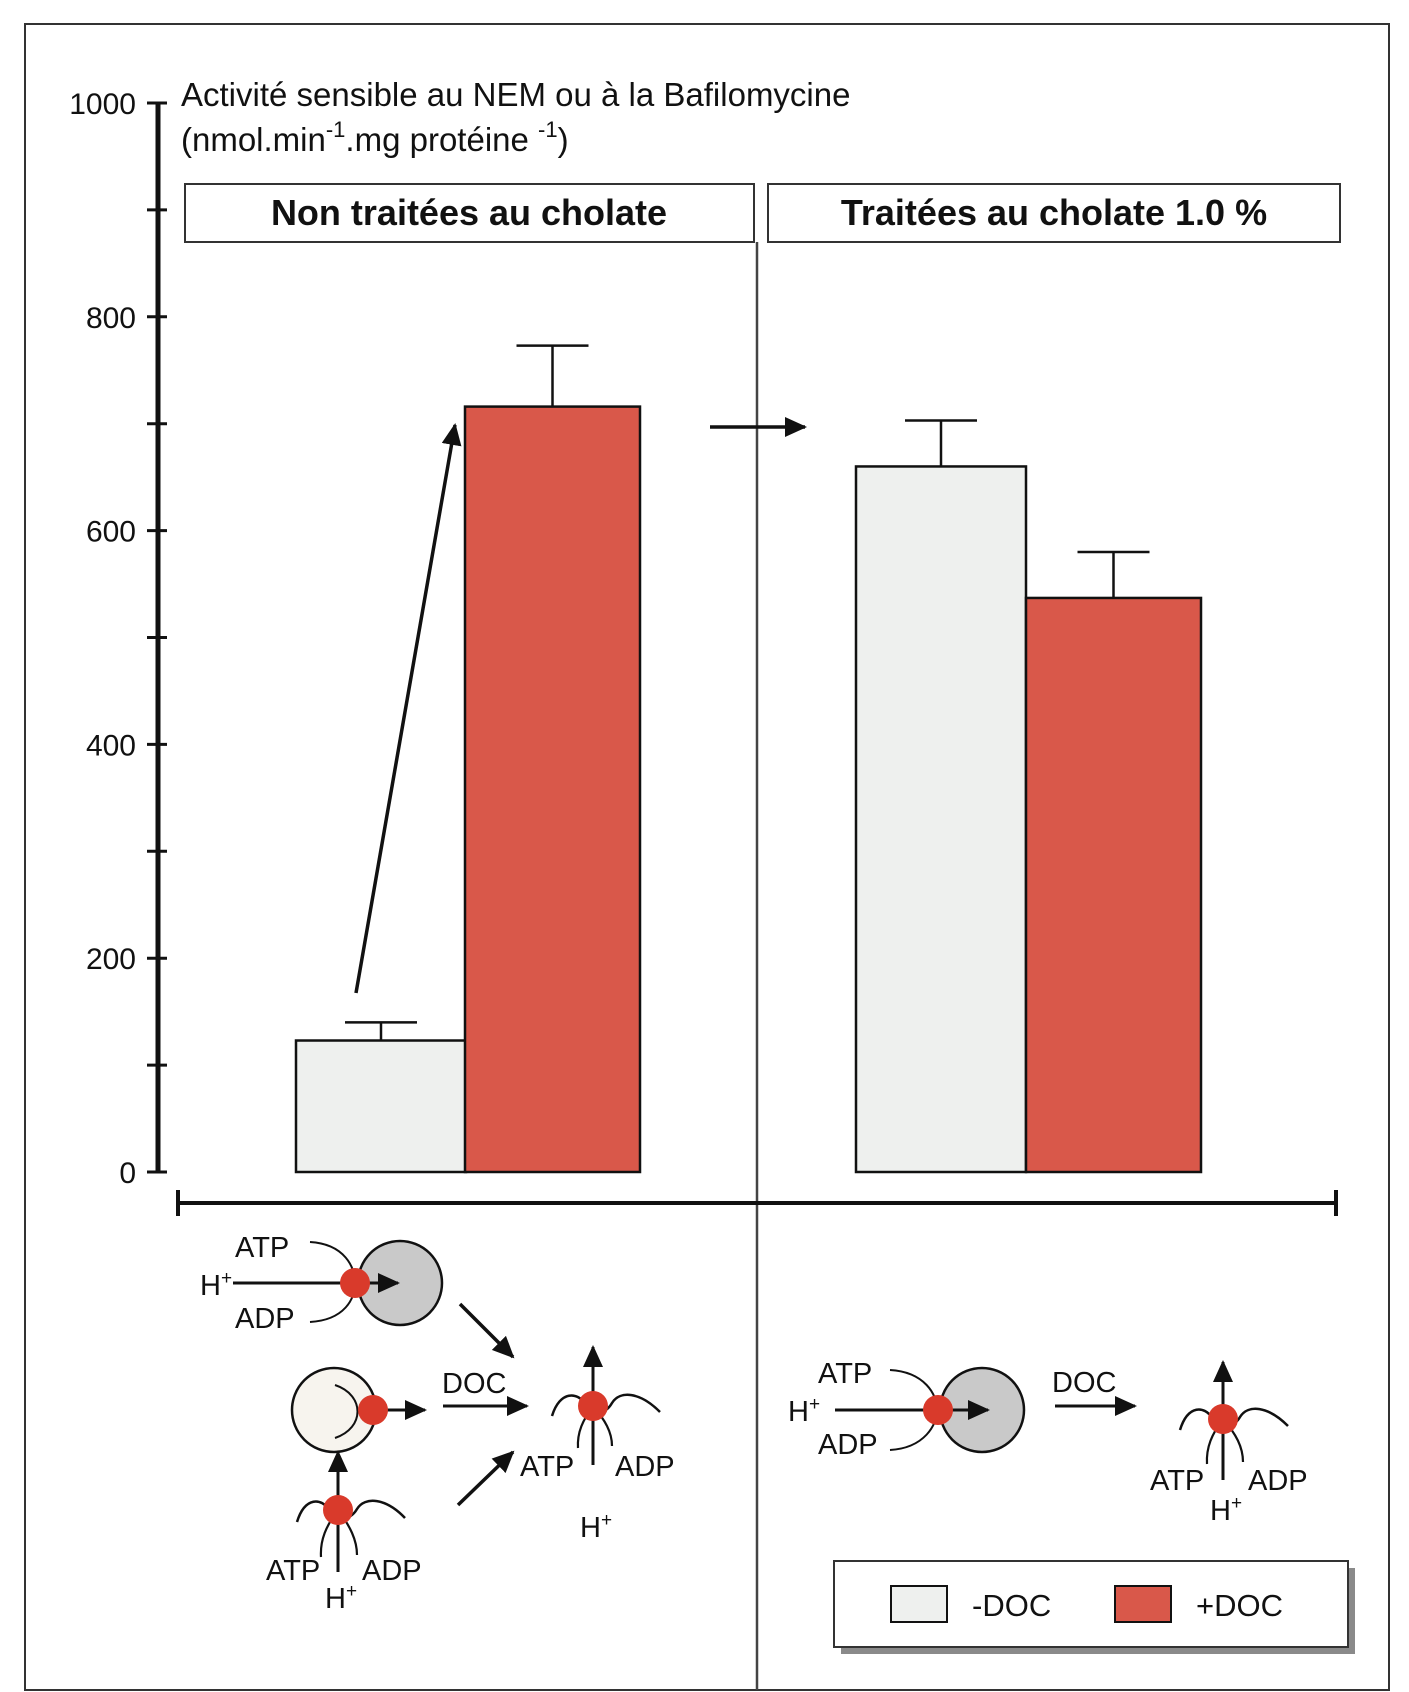 The height and width of the screenshot is (1692, 1409). What do you see at coordinates (1223, 1419) in the screenshot?
I see `enzyme-icon-result-right` at bounding box center [1223, 1419].